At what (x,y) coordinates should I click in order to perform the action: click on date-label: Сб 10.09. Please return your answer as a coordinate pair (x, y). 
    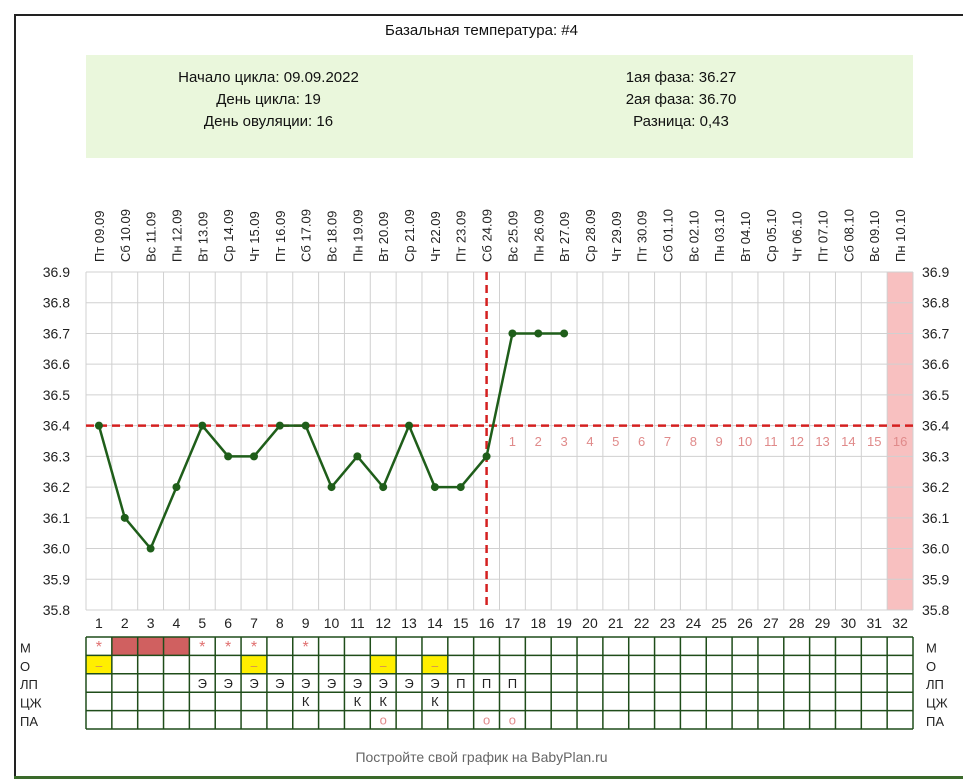
    Looking at the image, I should click on (125, 235).